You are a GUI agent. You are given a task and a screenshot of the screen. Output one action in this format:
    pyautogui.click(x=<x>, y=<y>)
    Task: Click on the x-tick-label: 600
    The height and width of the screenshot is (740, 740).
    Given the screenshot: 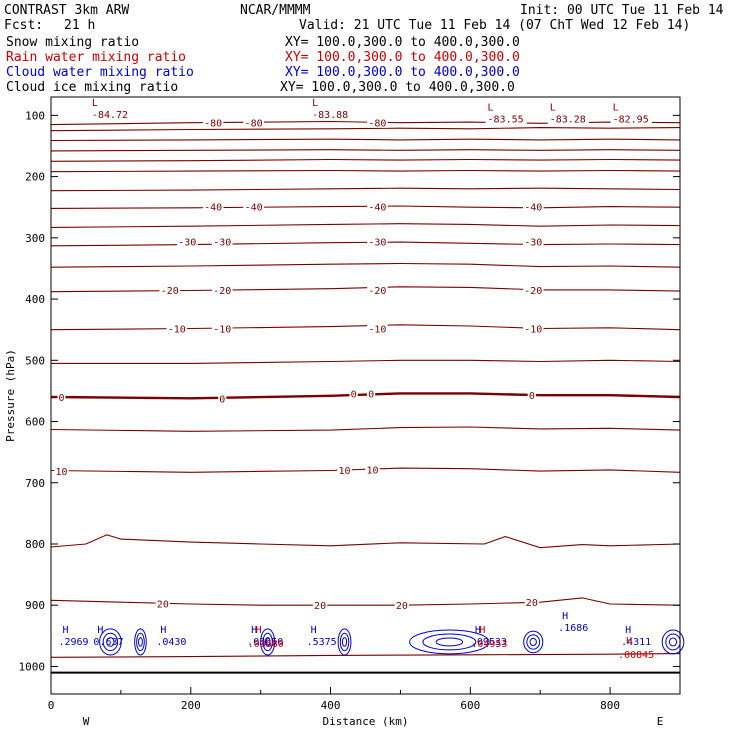 What is the action you would take?
    pyautogui.click(x=470, y=705)
    